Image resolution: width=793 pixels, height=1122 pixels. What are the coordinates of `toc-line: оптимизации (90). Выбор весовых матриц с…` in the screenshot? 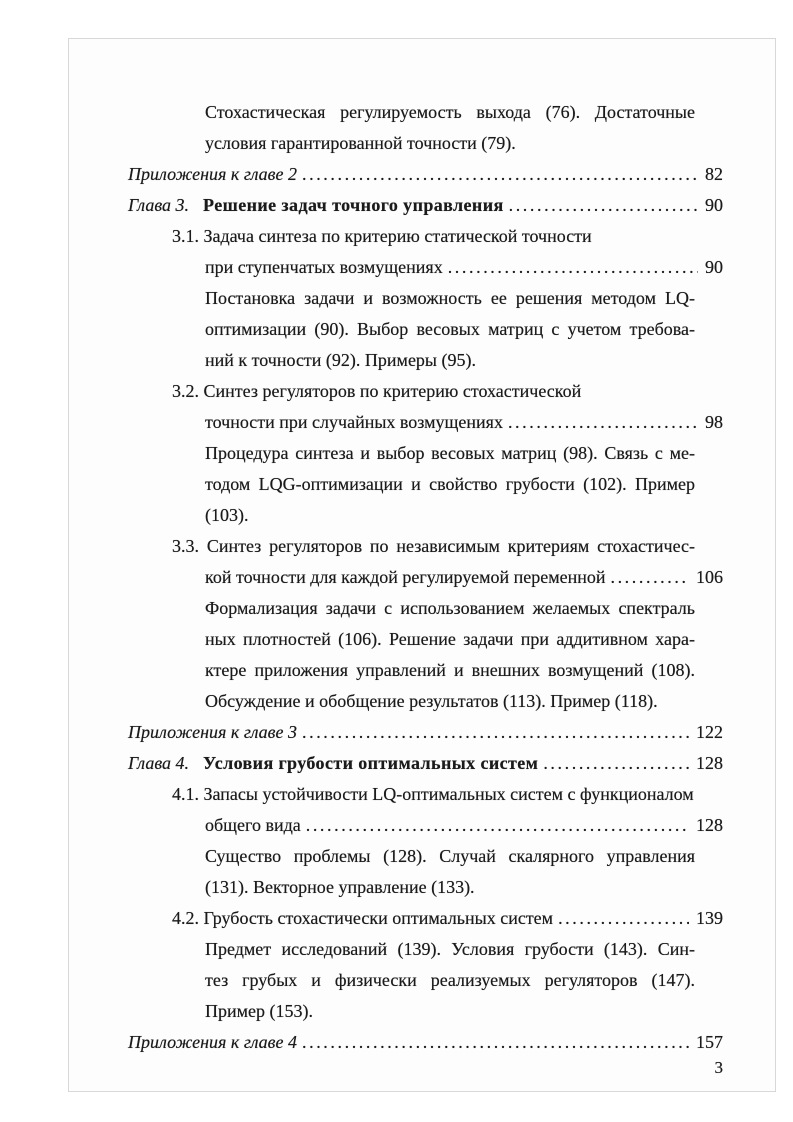 It's located at (450, 329).